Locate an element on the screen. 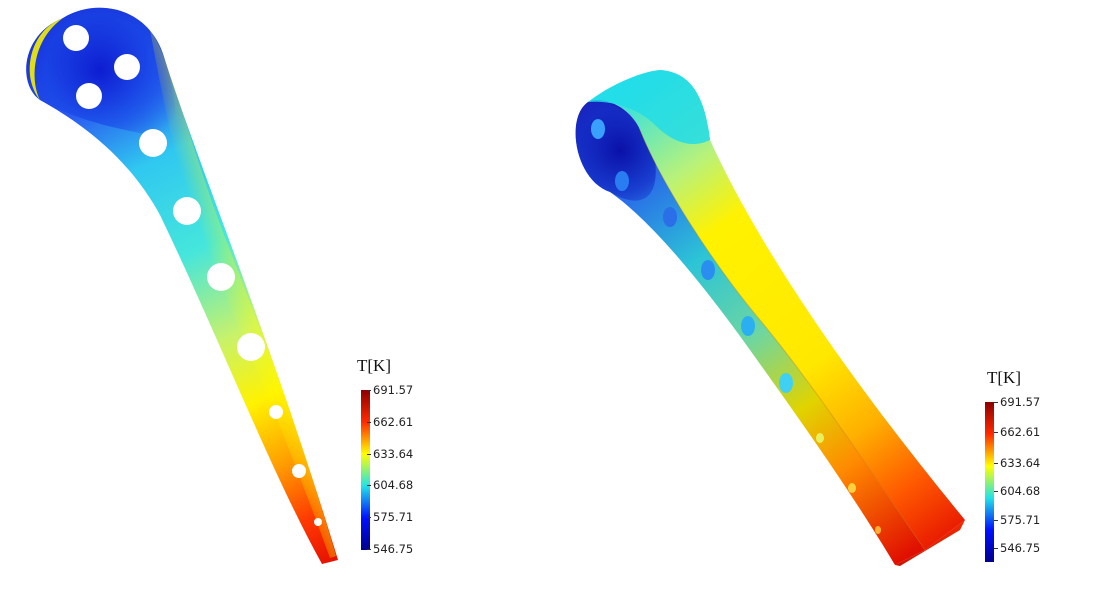  part-2d-left-edge is located at coordinates (46, 59).